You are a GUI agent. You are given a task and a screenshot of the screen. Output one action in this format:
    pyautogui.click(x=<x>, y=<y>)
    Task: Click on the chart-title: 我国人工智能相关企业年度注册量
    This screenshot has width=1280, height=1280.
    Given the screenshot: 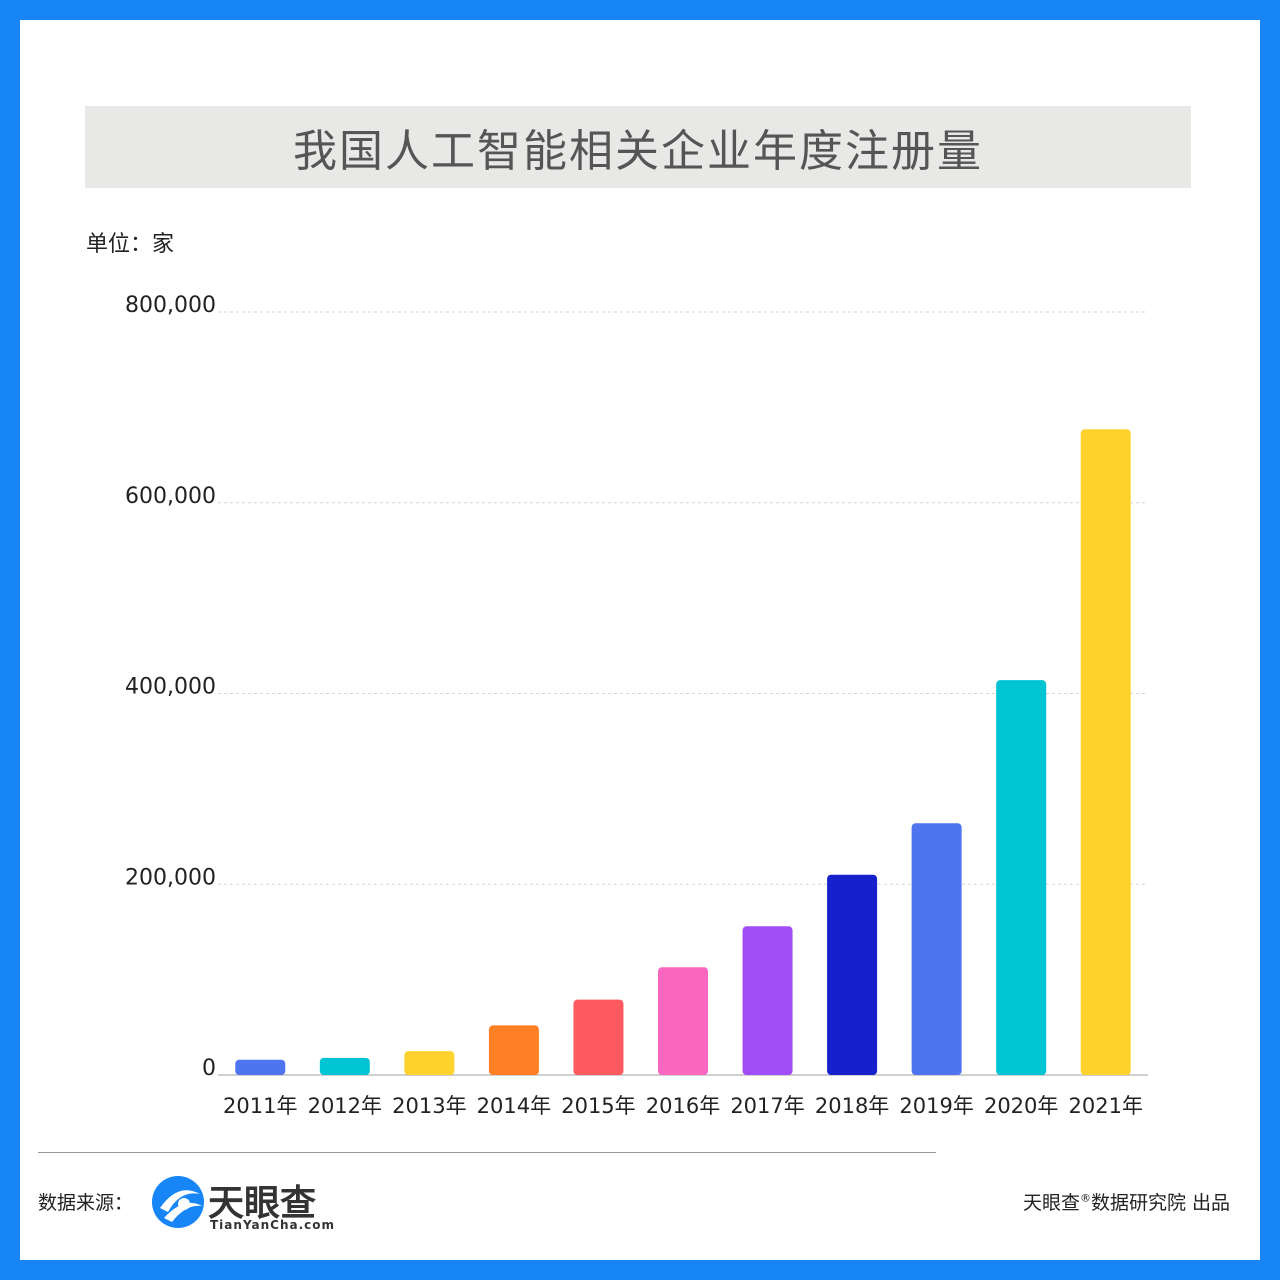 What is the action you would take?
    pyautogui.click(x=638, y=151)
    